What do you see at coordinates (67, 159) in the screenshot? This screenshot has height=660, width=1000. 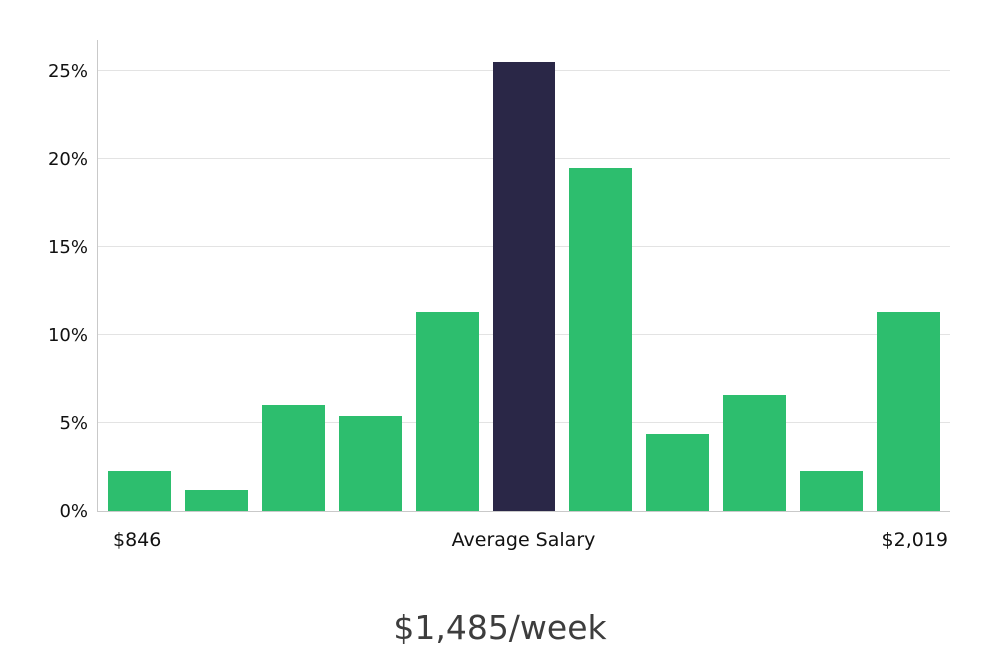 I see `y-tick-label: 20%` at bounding box center [67, 159].